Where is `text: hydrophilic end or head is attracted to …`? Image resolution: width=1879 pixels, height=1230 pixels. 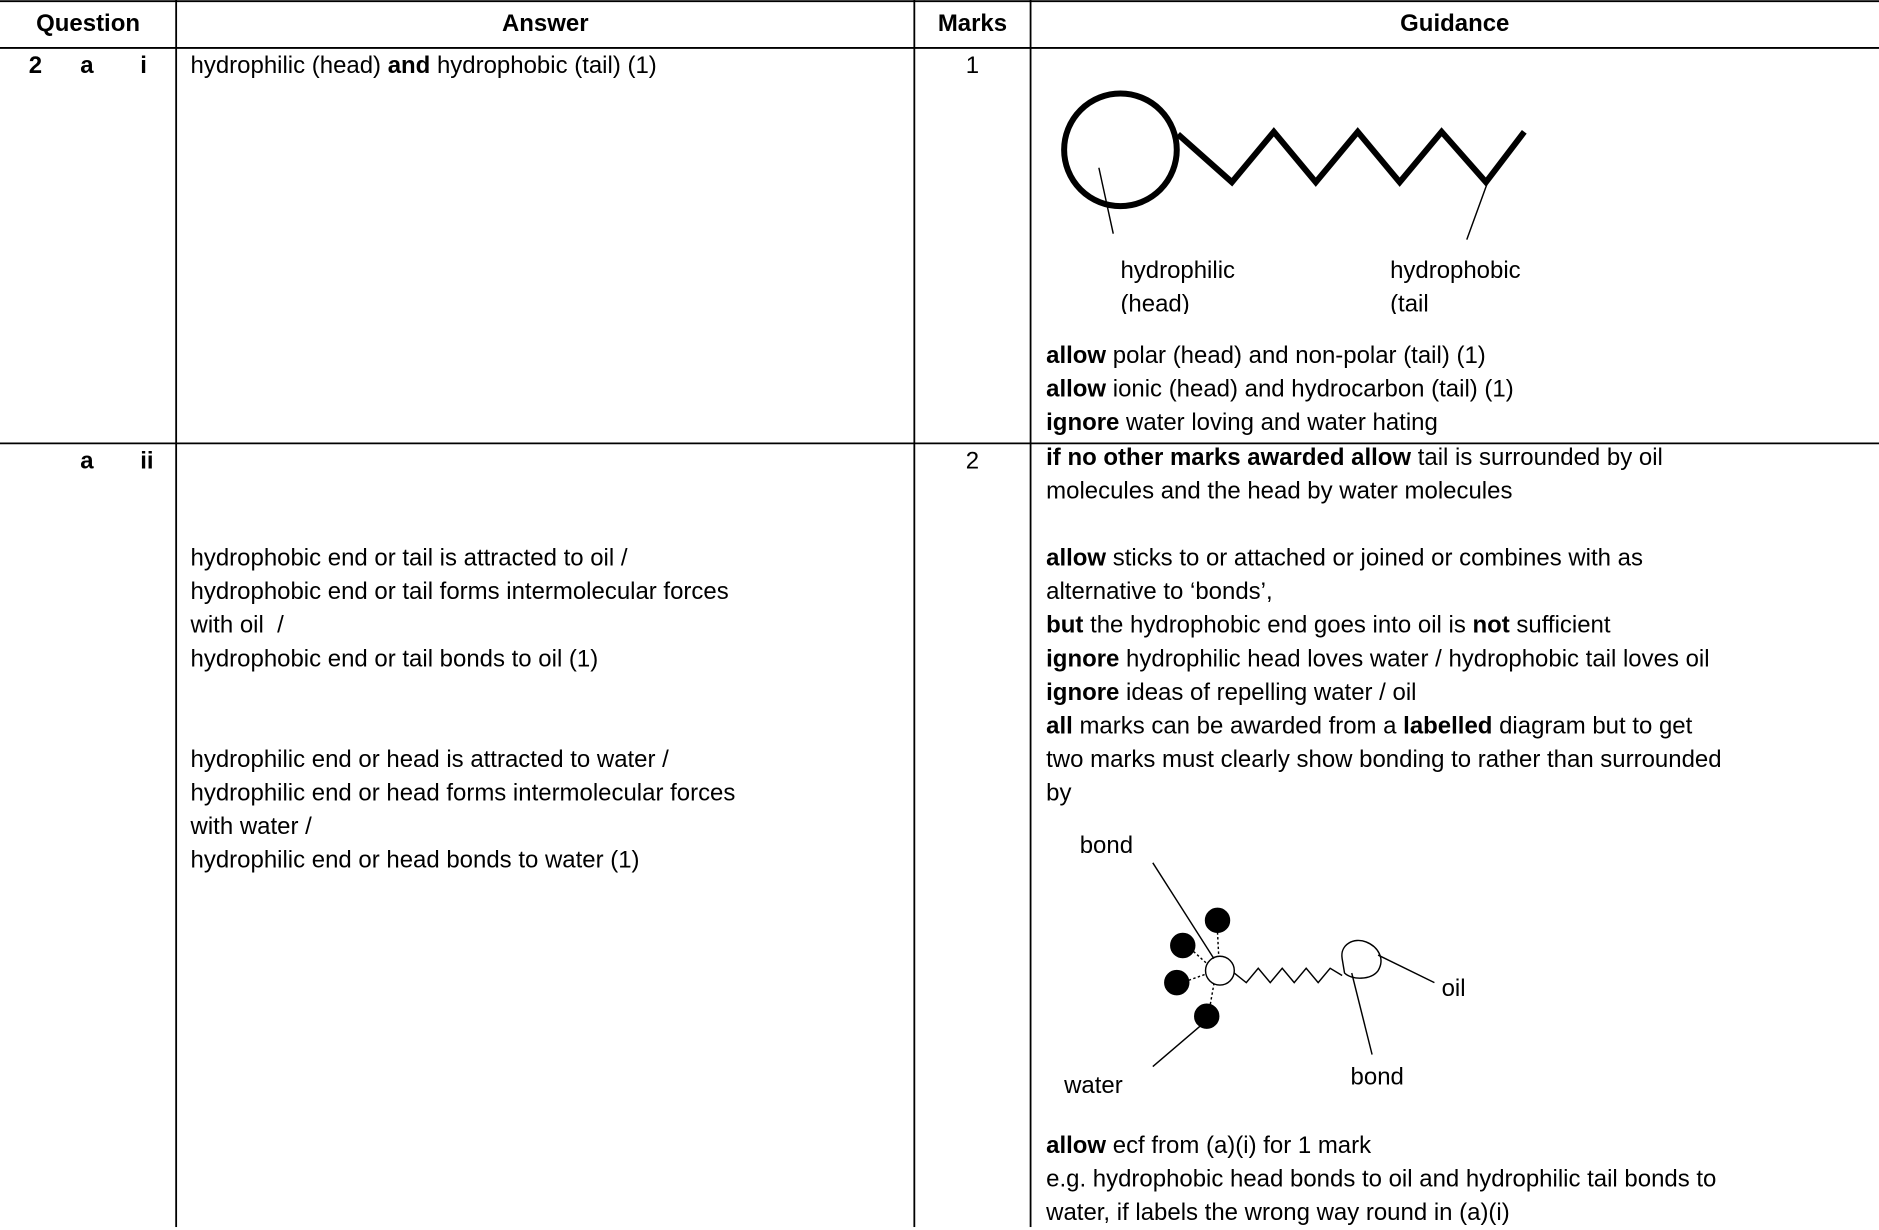 text: hydrophilic end or head is attracted to … is located at coordinates (429, 759).